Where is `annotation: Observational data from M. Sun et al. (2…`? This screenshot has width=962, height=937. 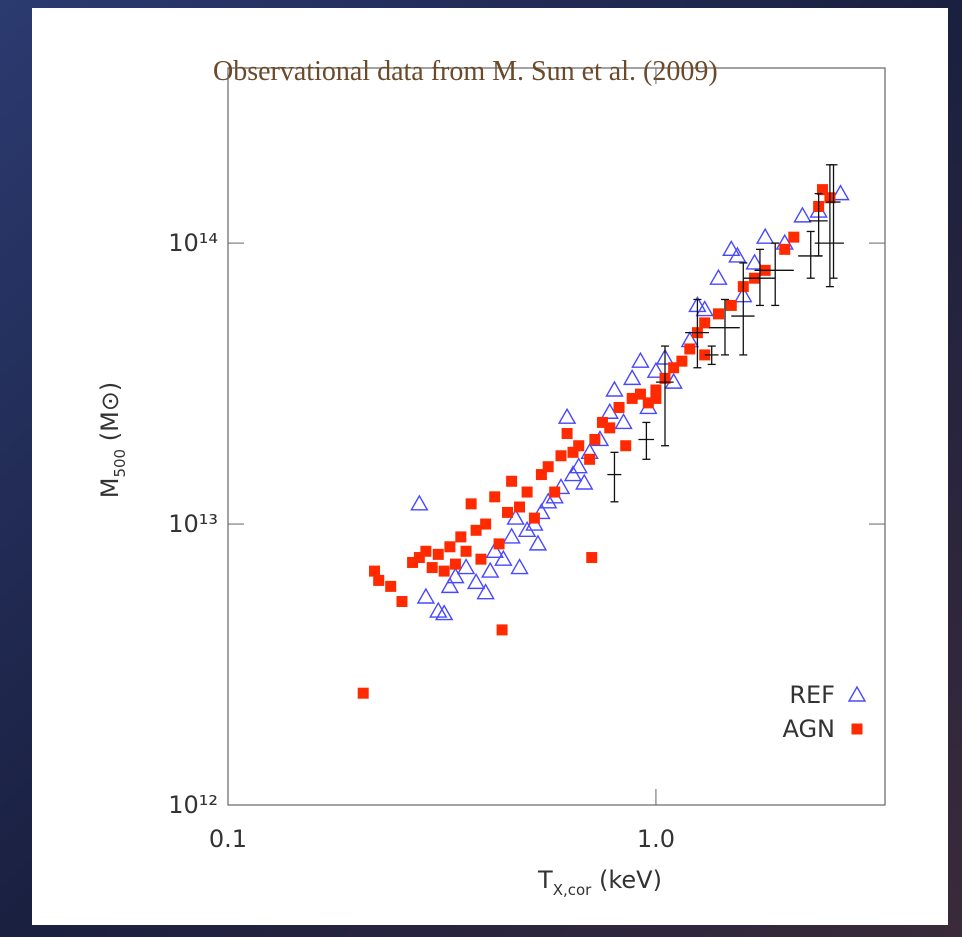
annotation: Observational data from M. Sun et al. (2… is located at coordinates (465, 71).